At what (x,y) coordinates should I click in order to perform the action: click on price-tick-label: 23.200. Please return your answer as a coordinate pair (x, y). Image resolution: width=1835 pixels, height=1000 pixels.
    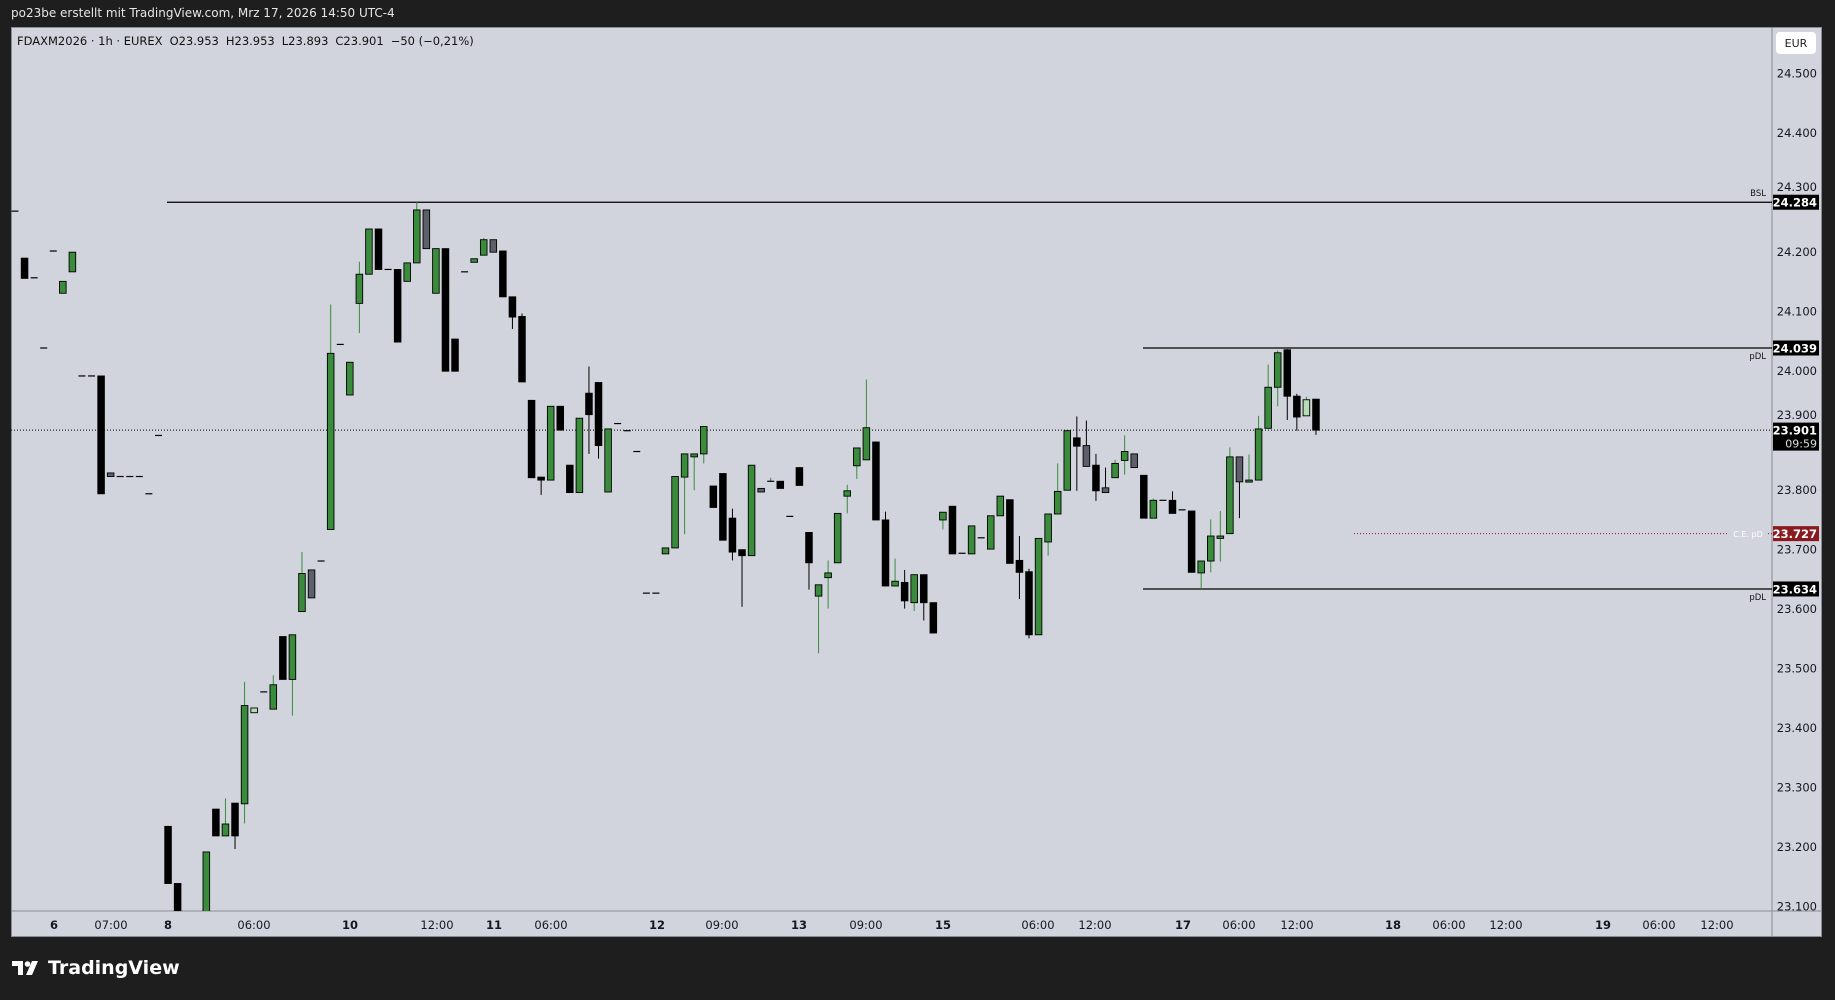
    Looking at the image, I should click on (1797, 847).